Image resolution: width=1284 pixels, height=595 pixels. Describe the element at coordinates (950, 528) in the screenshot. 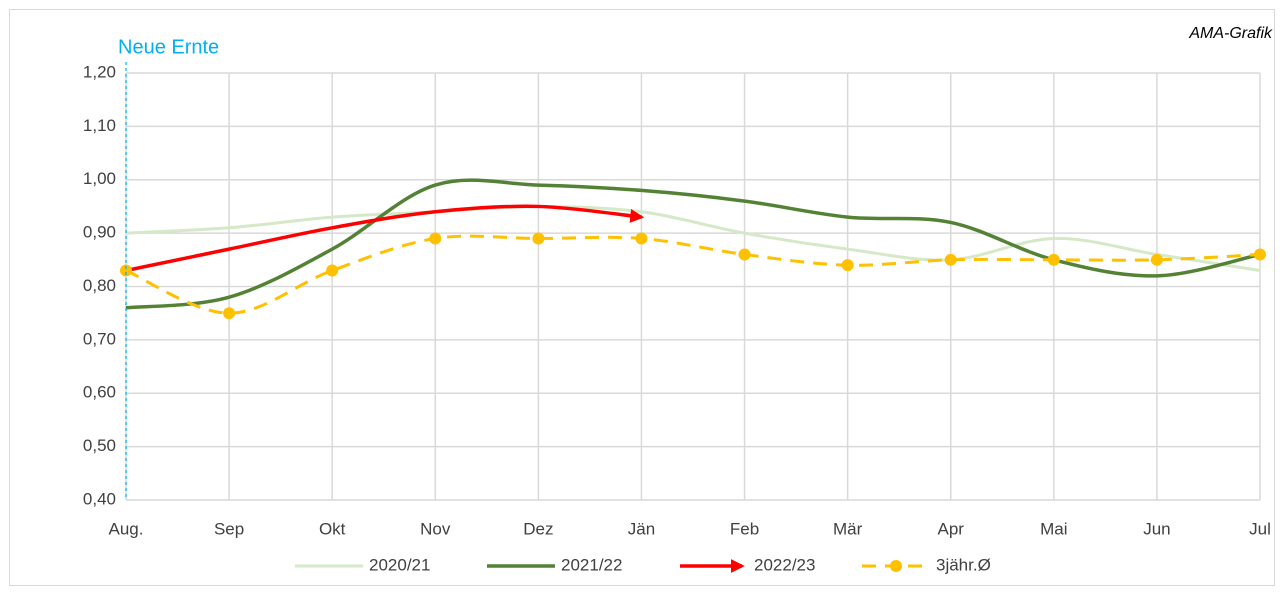

I see `x-tick-label: Apr` at that location.